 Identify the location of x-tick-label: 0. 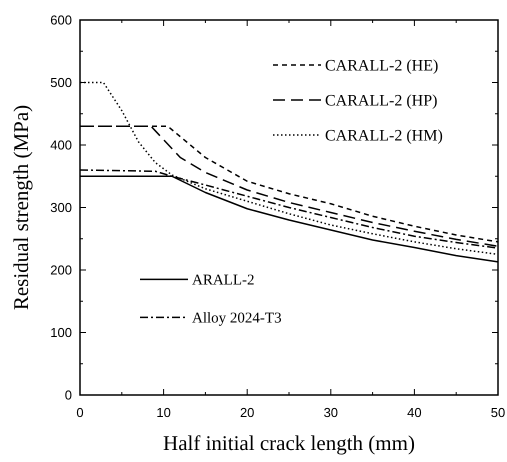
(80, 412).